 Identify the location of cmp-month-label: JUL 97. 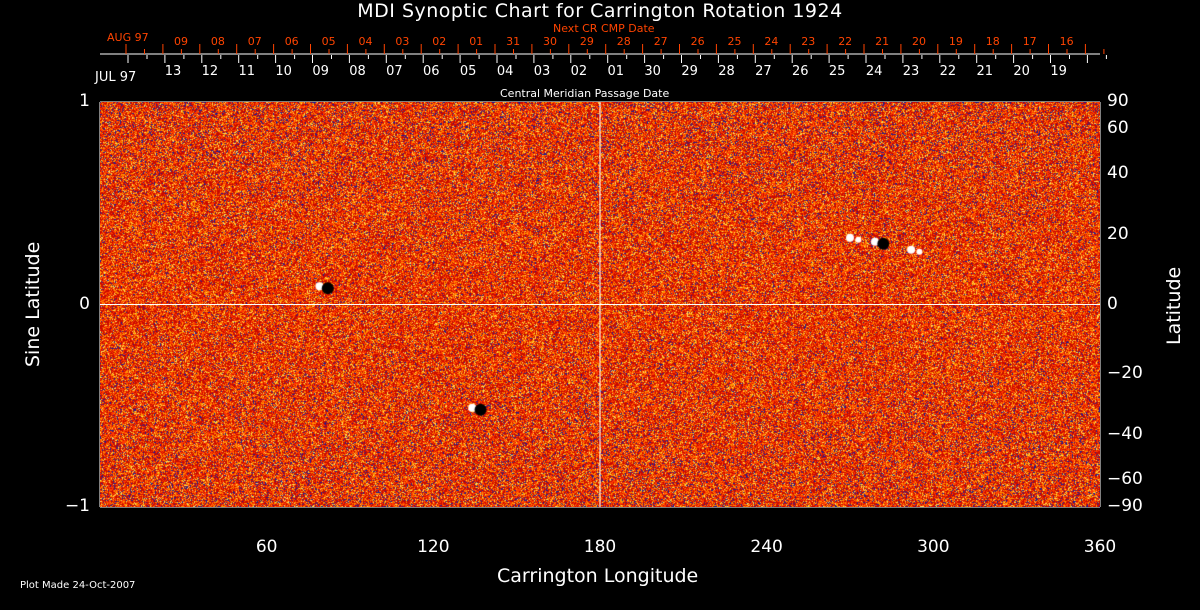
(116, 77).